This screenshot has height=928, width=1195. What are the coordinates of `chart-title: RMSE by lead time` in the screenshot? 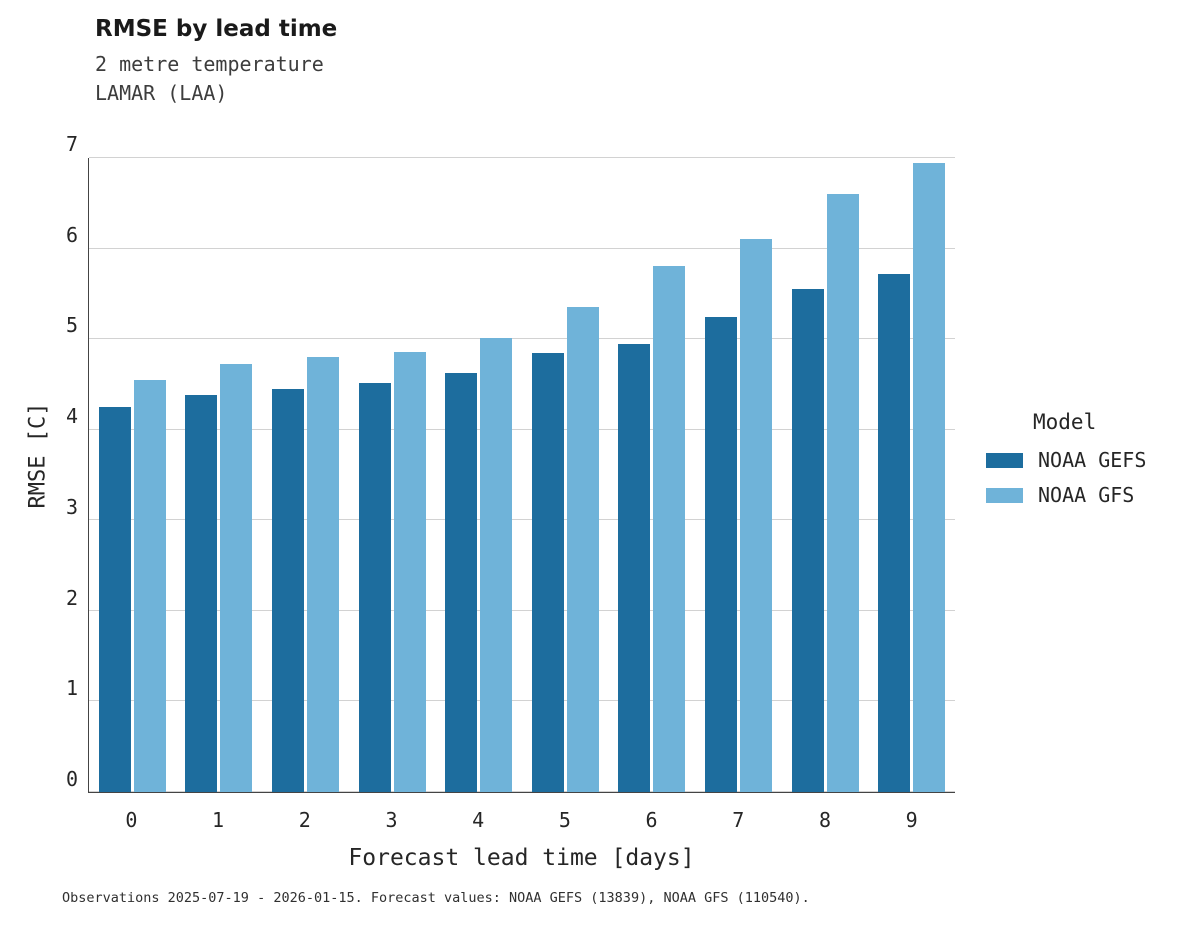 It's located at (216, 29).